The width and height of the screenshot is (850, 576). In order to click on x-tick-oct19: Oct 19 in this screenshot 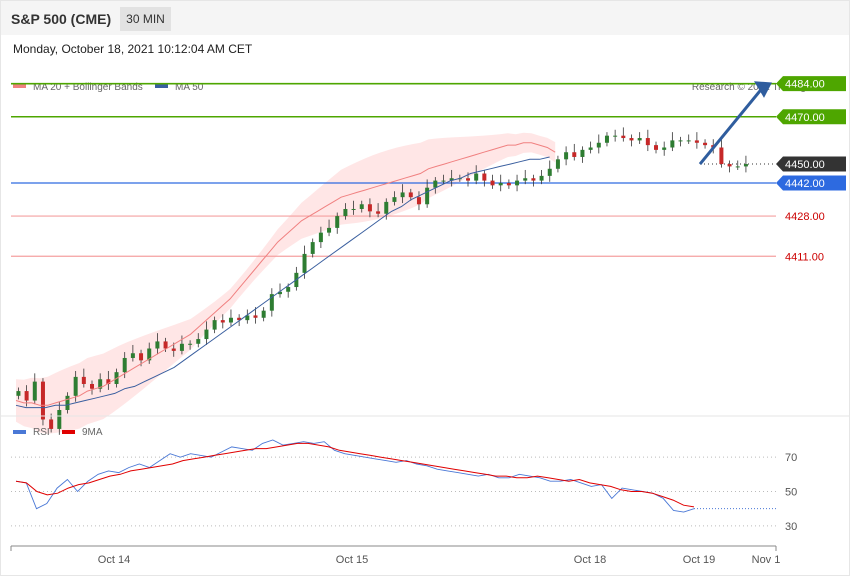, I will do `click(699, 560)`.